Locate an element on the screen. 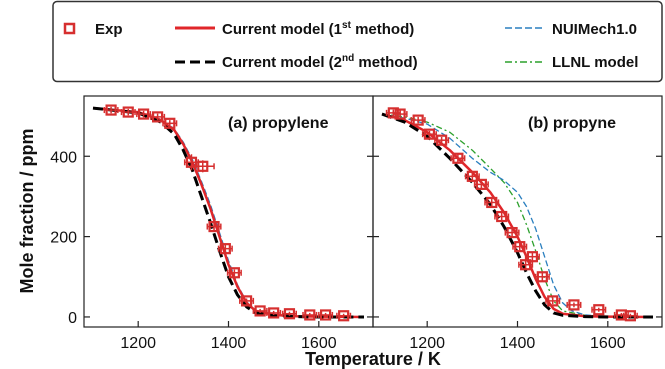 The width and height of the screenshot is (665, 369). legend-m1-label: Current model (1st method) is located at coordinates (318, 29).